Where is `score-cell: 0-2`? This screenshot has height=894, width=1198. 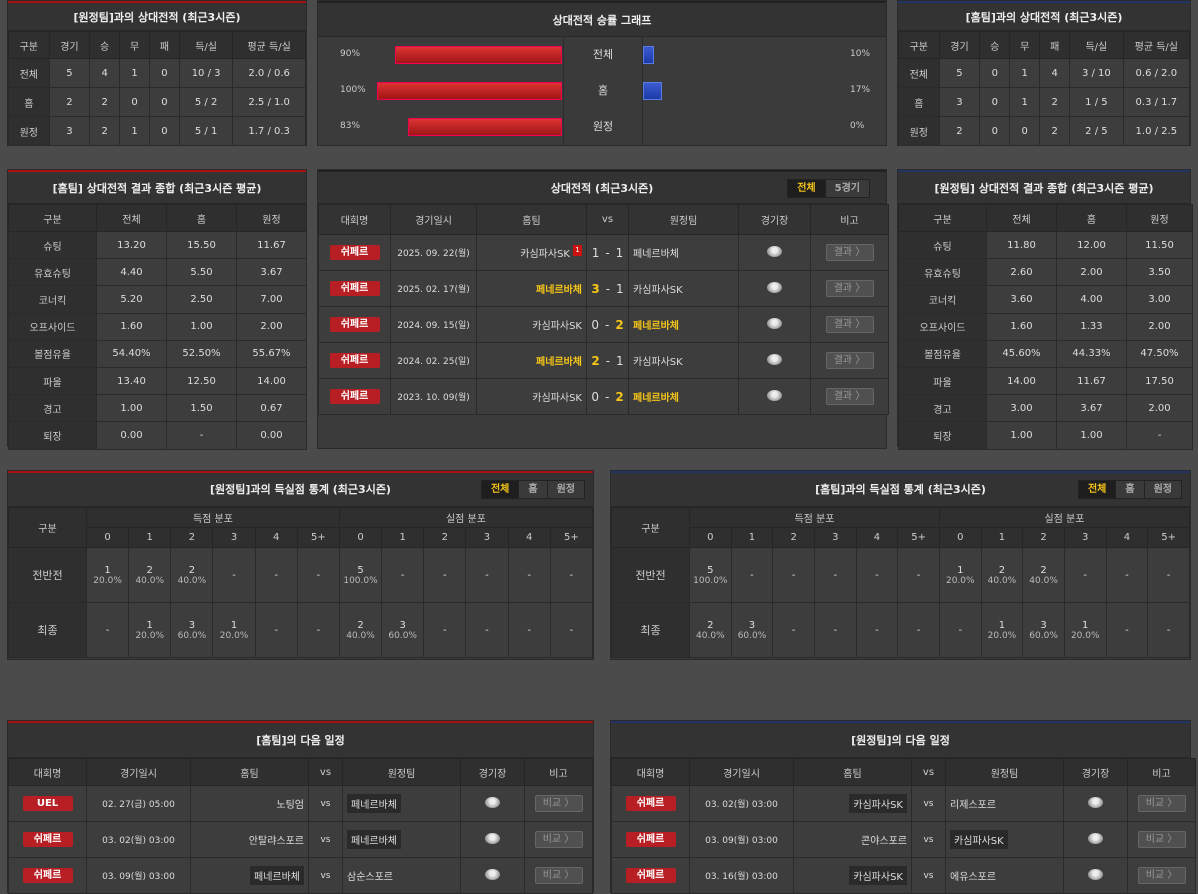
score-cell: 0-2 is located at coordinates (607, 396).